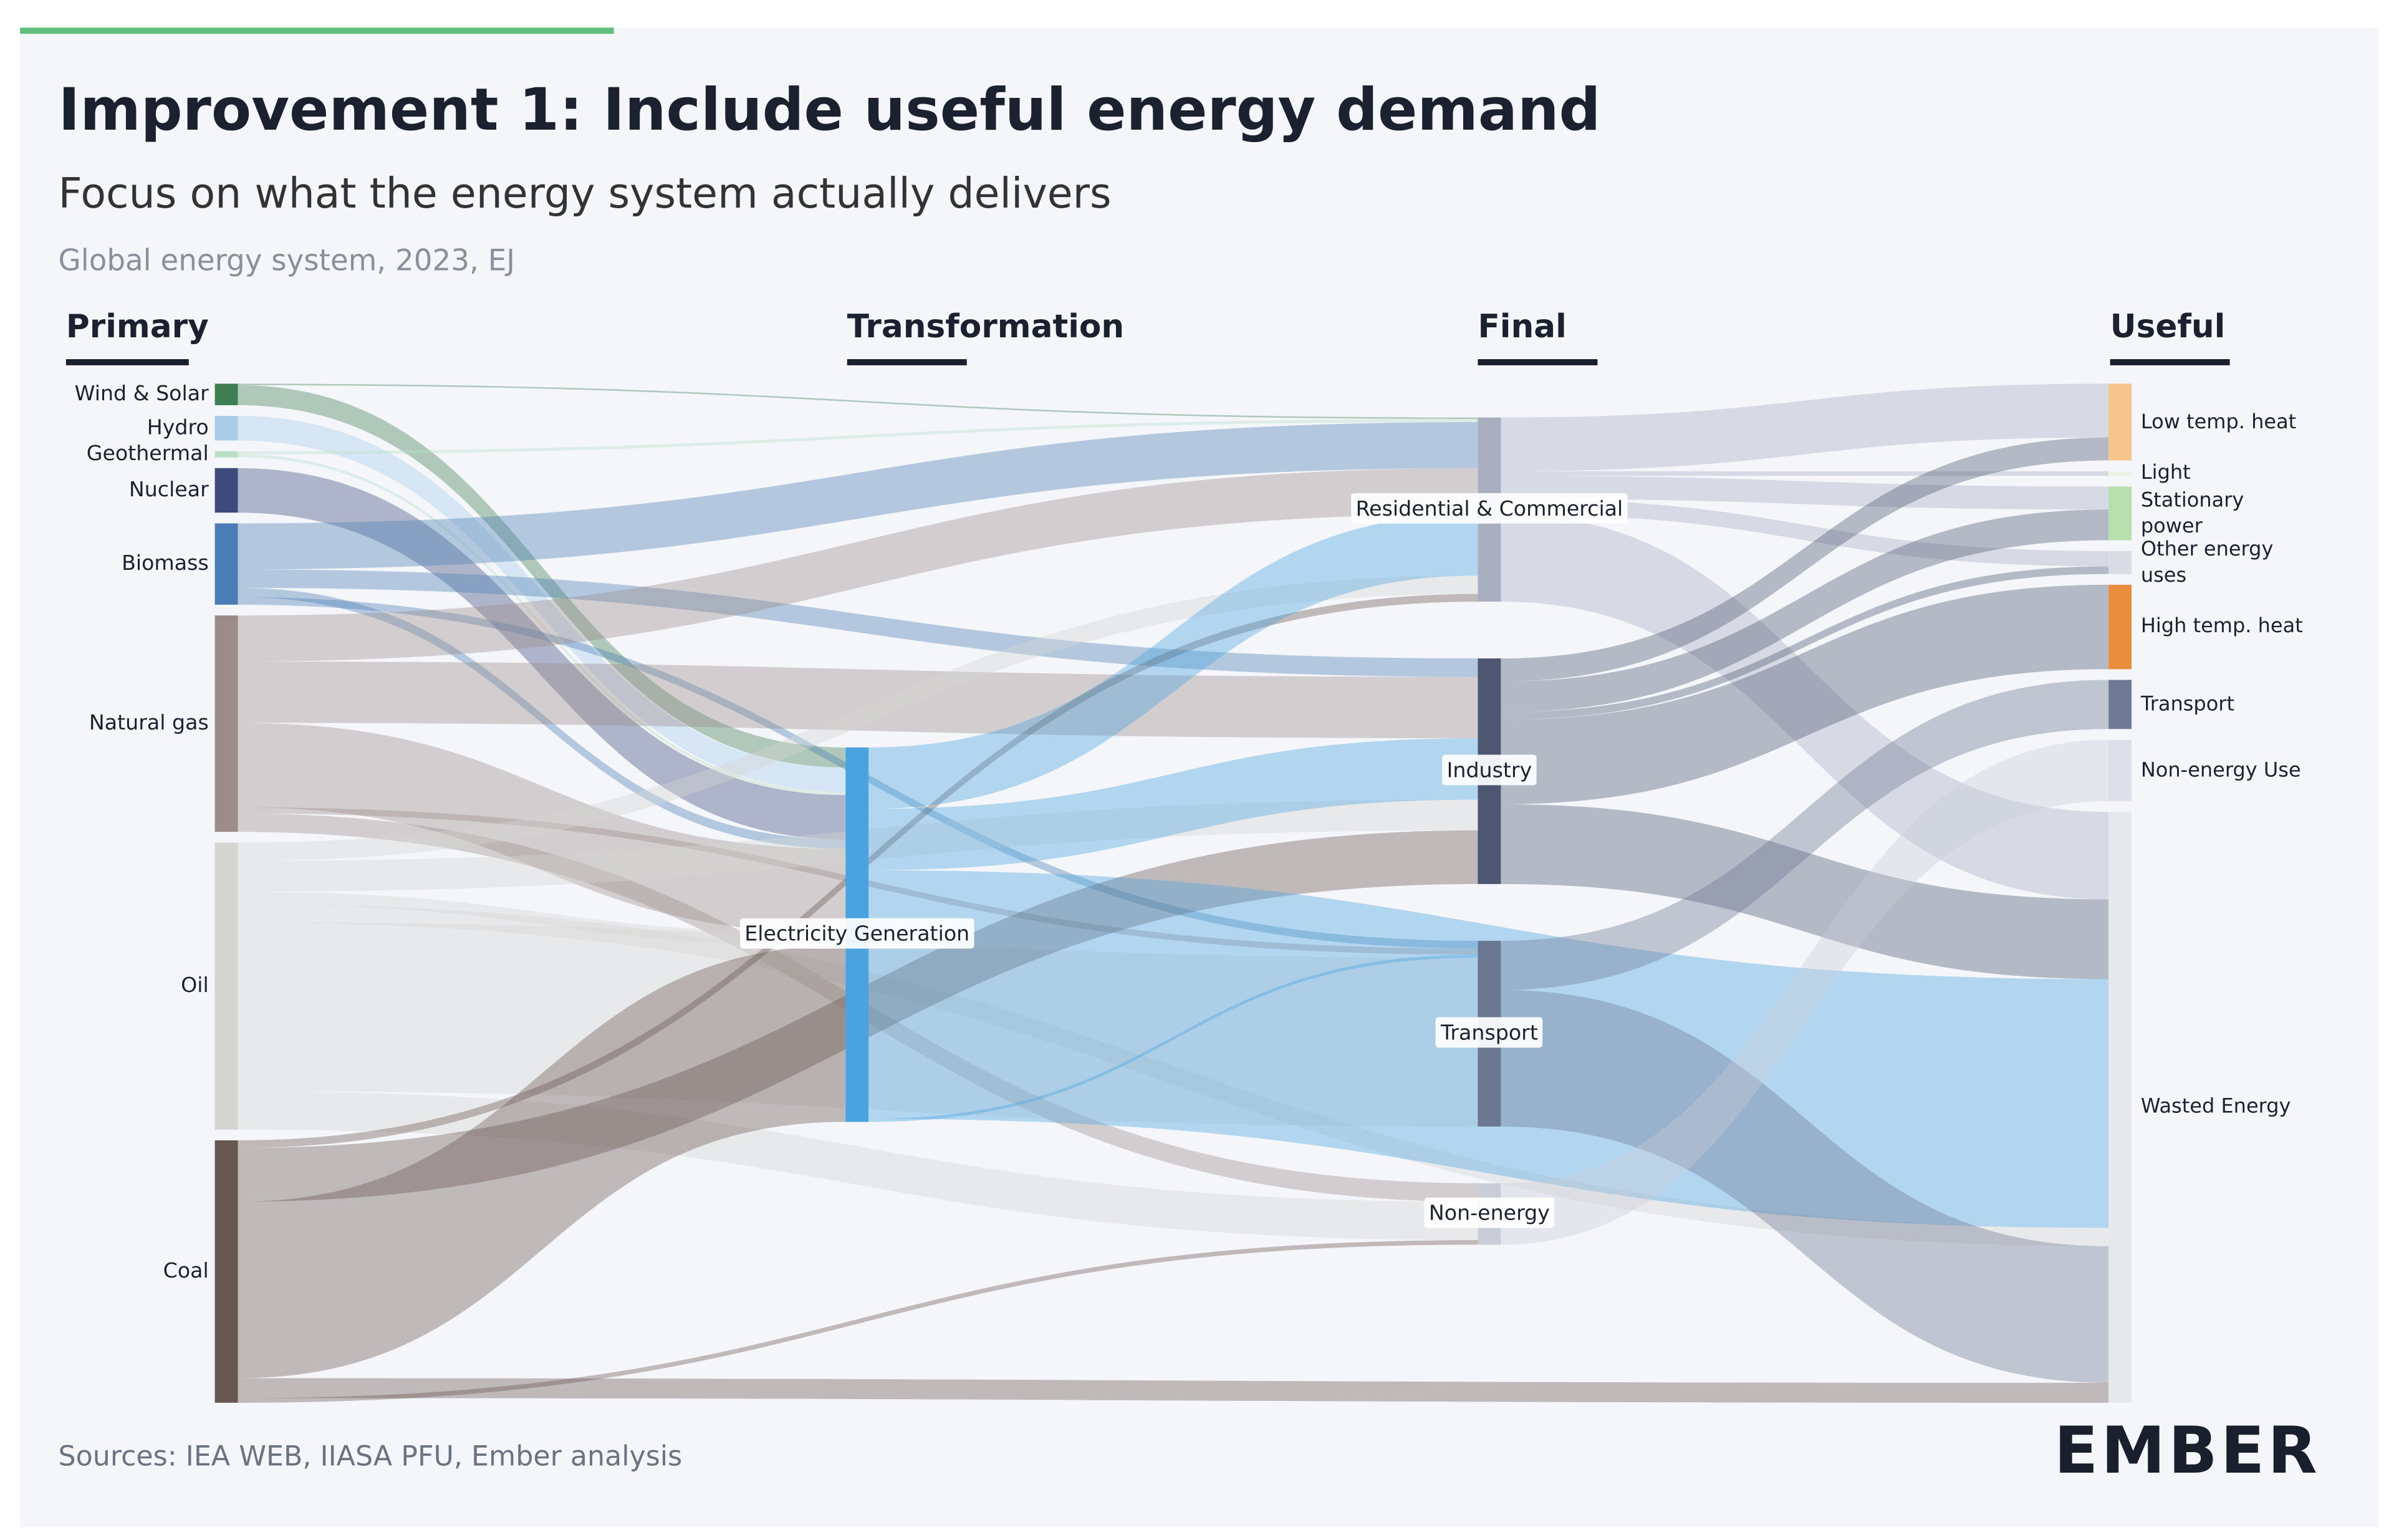 This screenshot has height=1540, width=2394. What do you see at coordinates (317, 30) in the screenshot?
I see `accent-bar` at bounding box center [317, 30].